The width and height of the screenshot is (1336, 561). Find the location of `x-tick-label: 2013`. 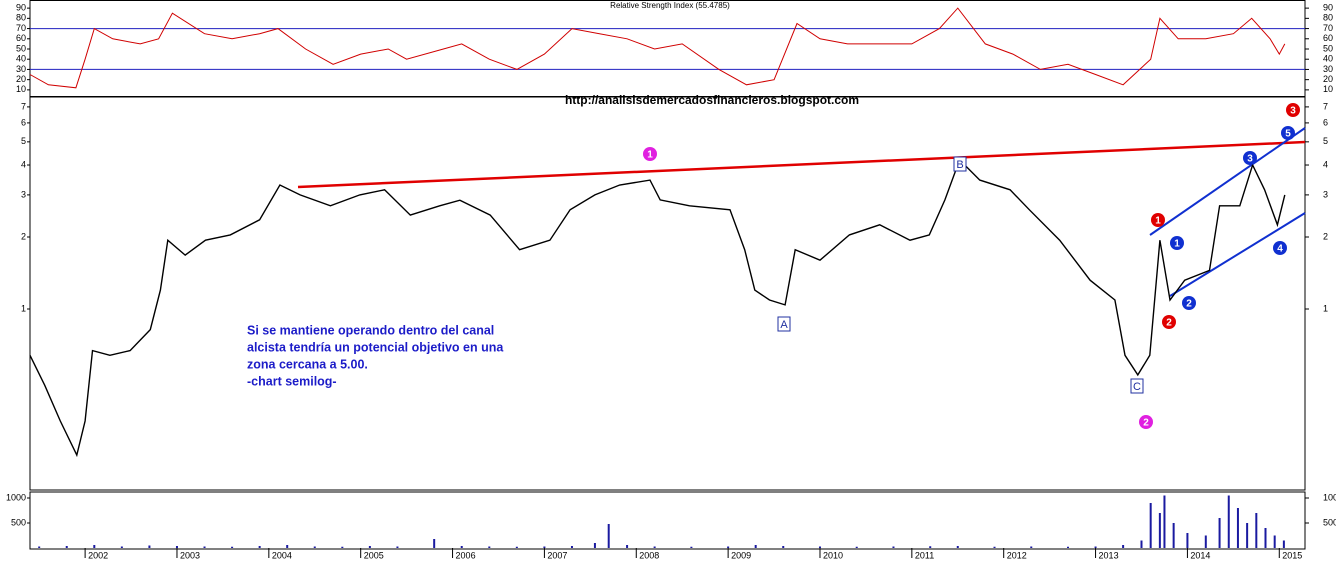

x-tick-label: 2013 is located at coordinates (1109, 555).